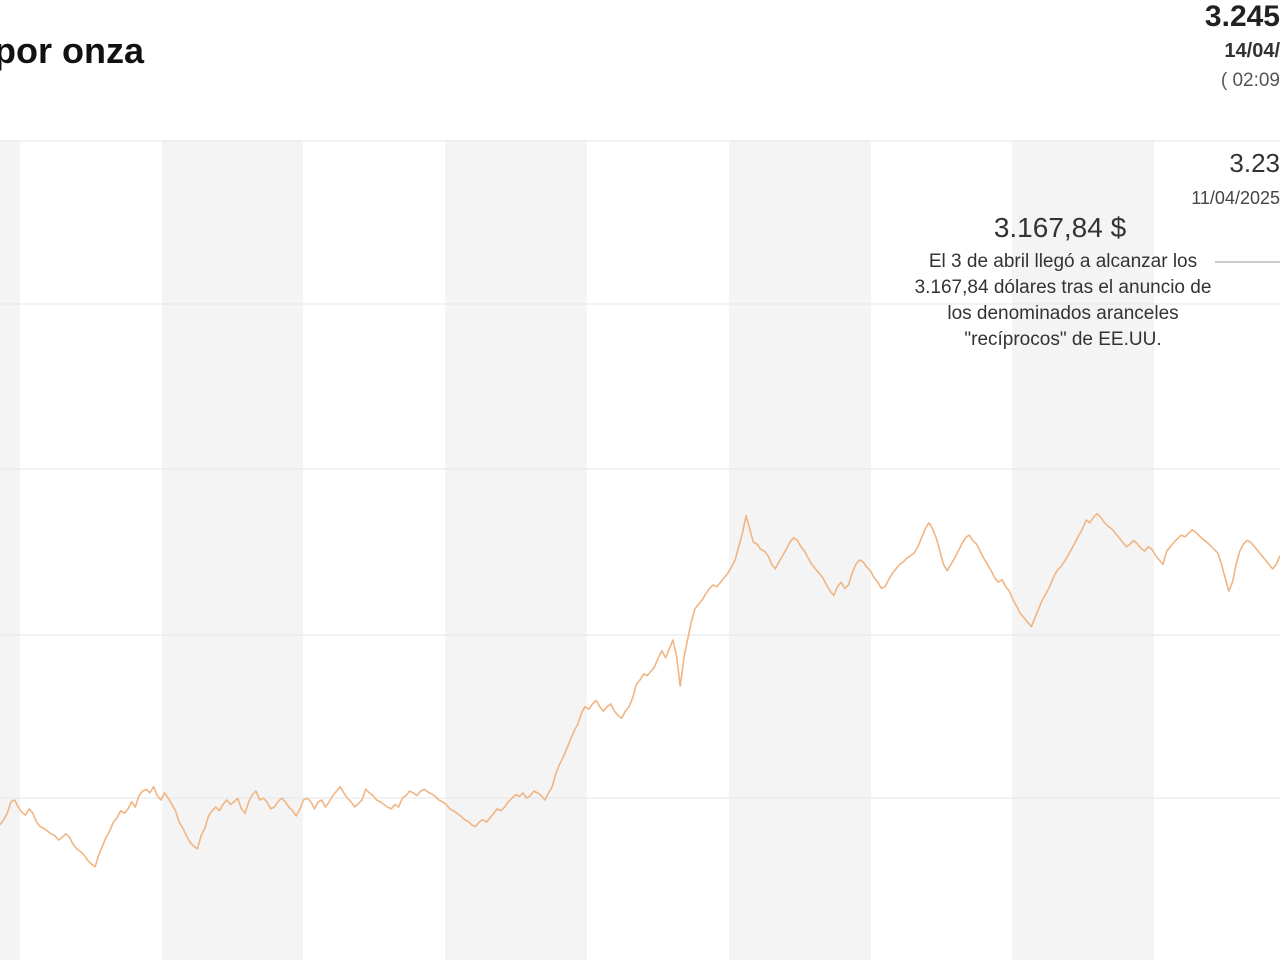  I want to click on annotation-value: 3.167,84 $, so click(1060, 227).